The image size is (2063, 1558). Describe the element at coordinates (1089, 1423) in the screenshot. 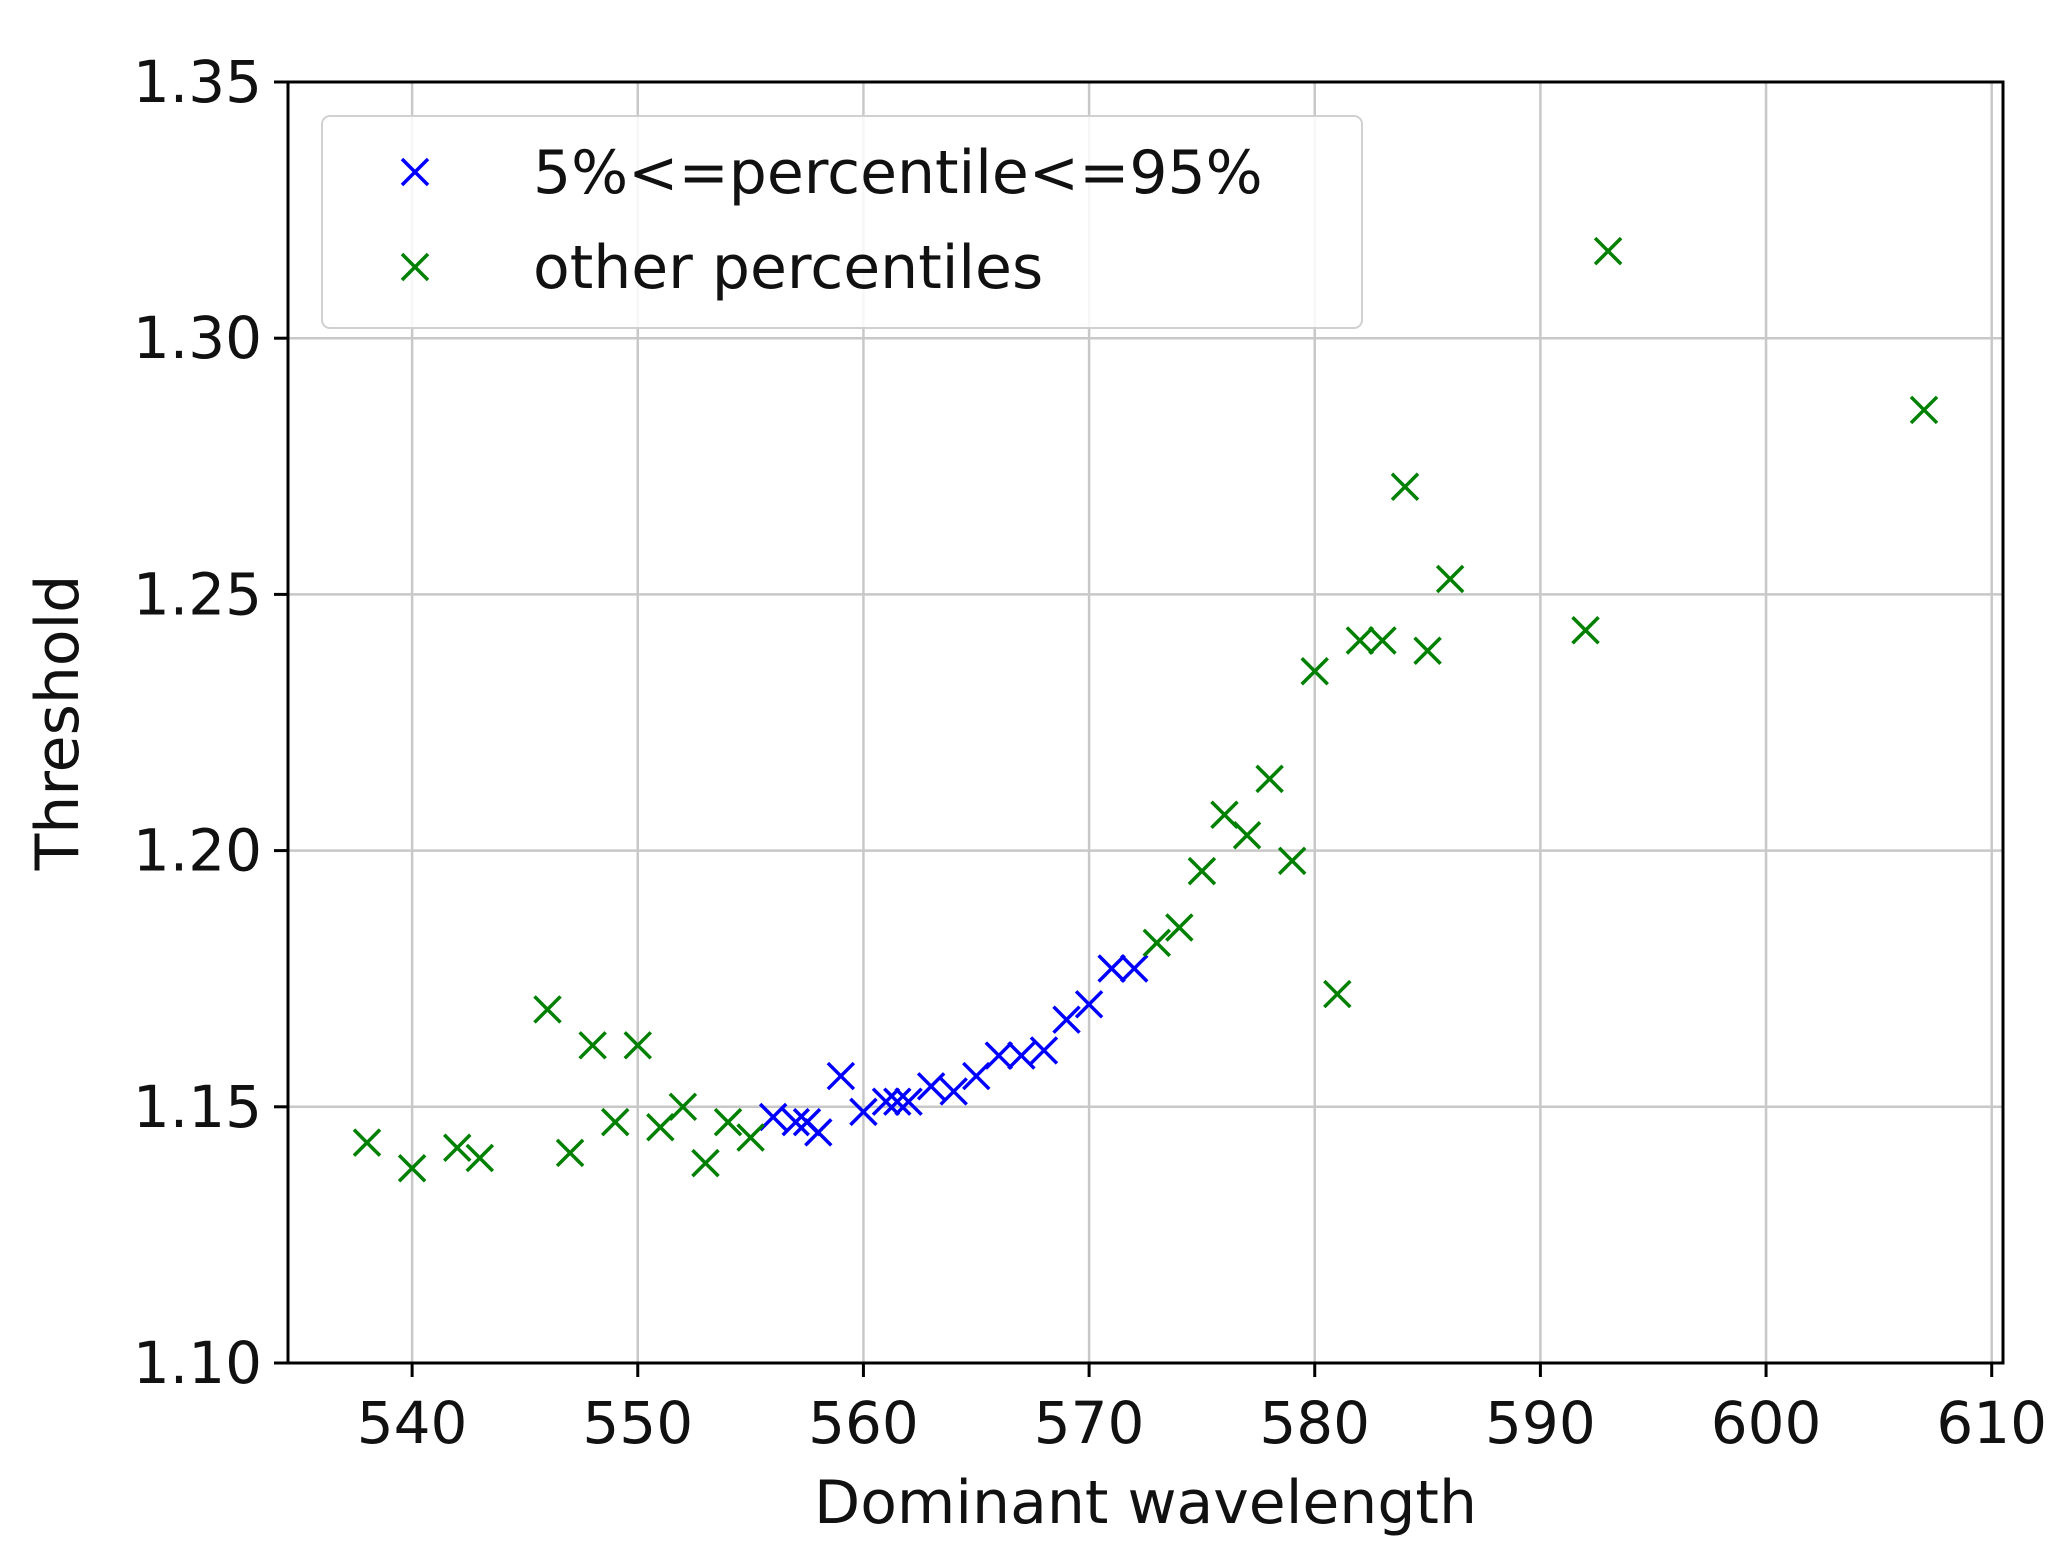

I see `x-tick-label: 570` at that location.